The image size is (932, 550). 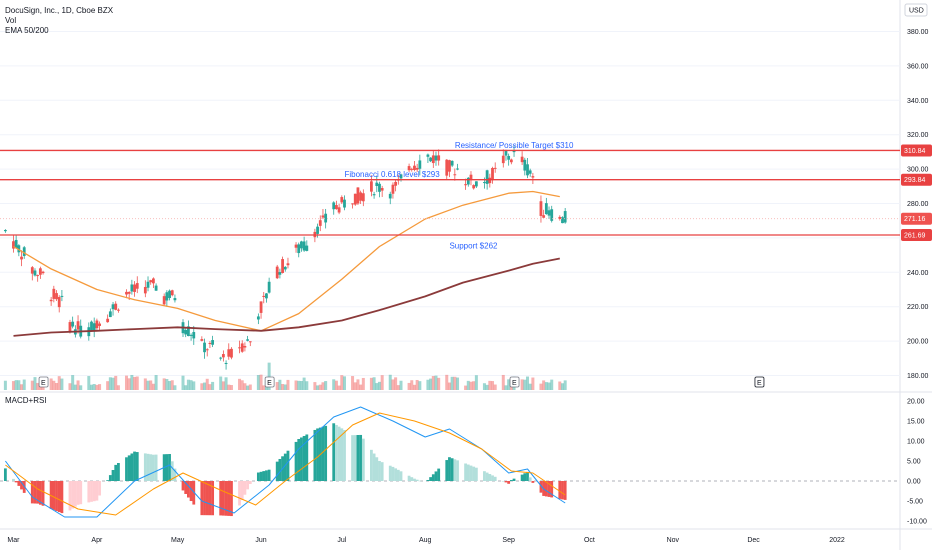 I want to click on macd-indicator-label: MACD+RSI, so click(x=26, y=400).